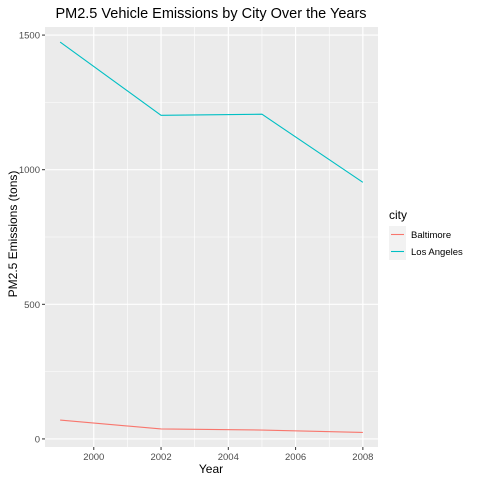 The image size is (480, 485). Describe the element at coordinates (398, 215) in the screenshot. I see `legend-title: city` at that location.